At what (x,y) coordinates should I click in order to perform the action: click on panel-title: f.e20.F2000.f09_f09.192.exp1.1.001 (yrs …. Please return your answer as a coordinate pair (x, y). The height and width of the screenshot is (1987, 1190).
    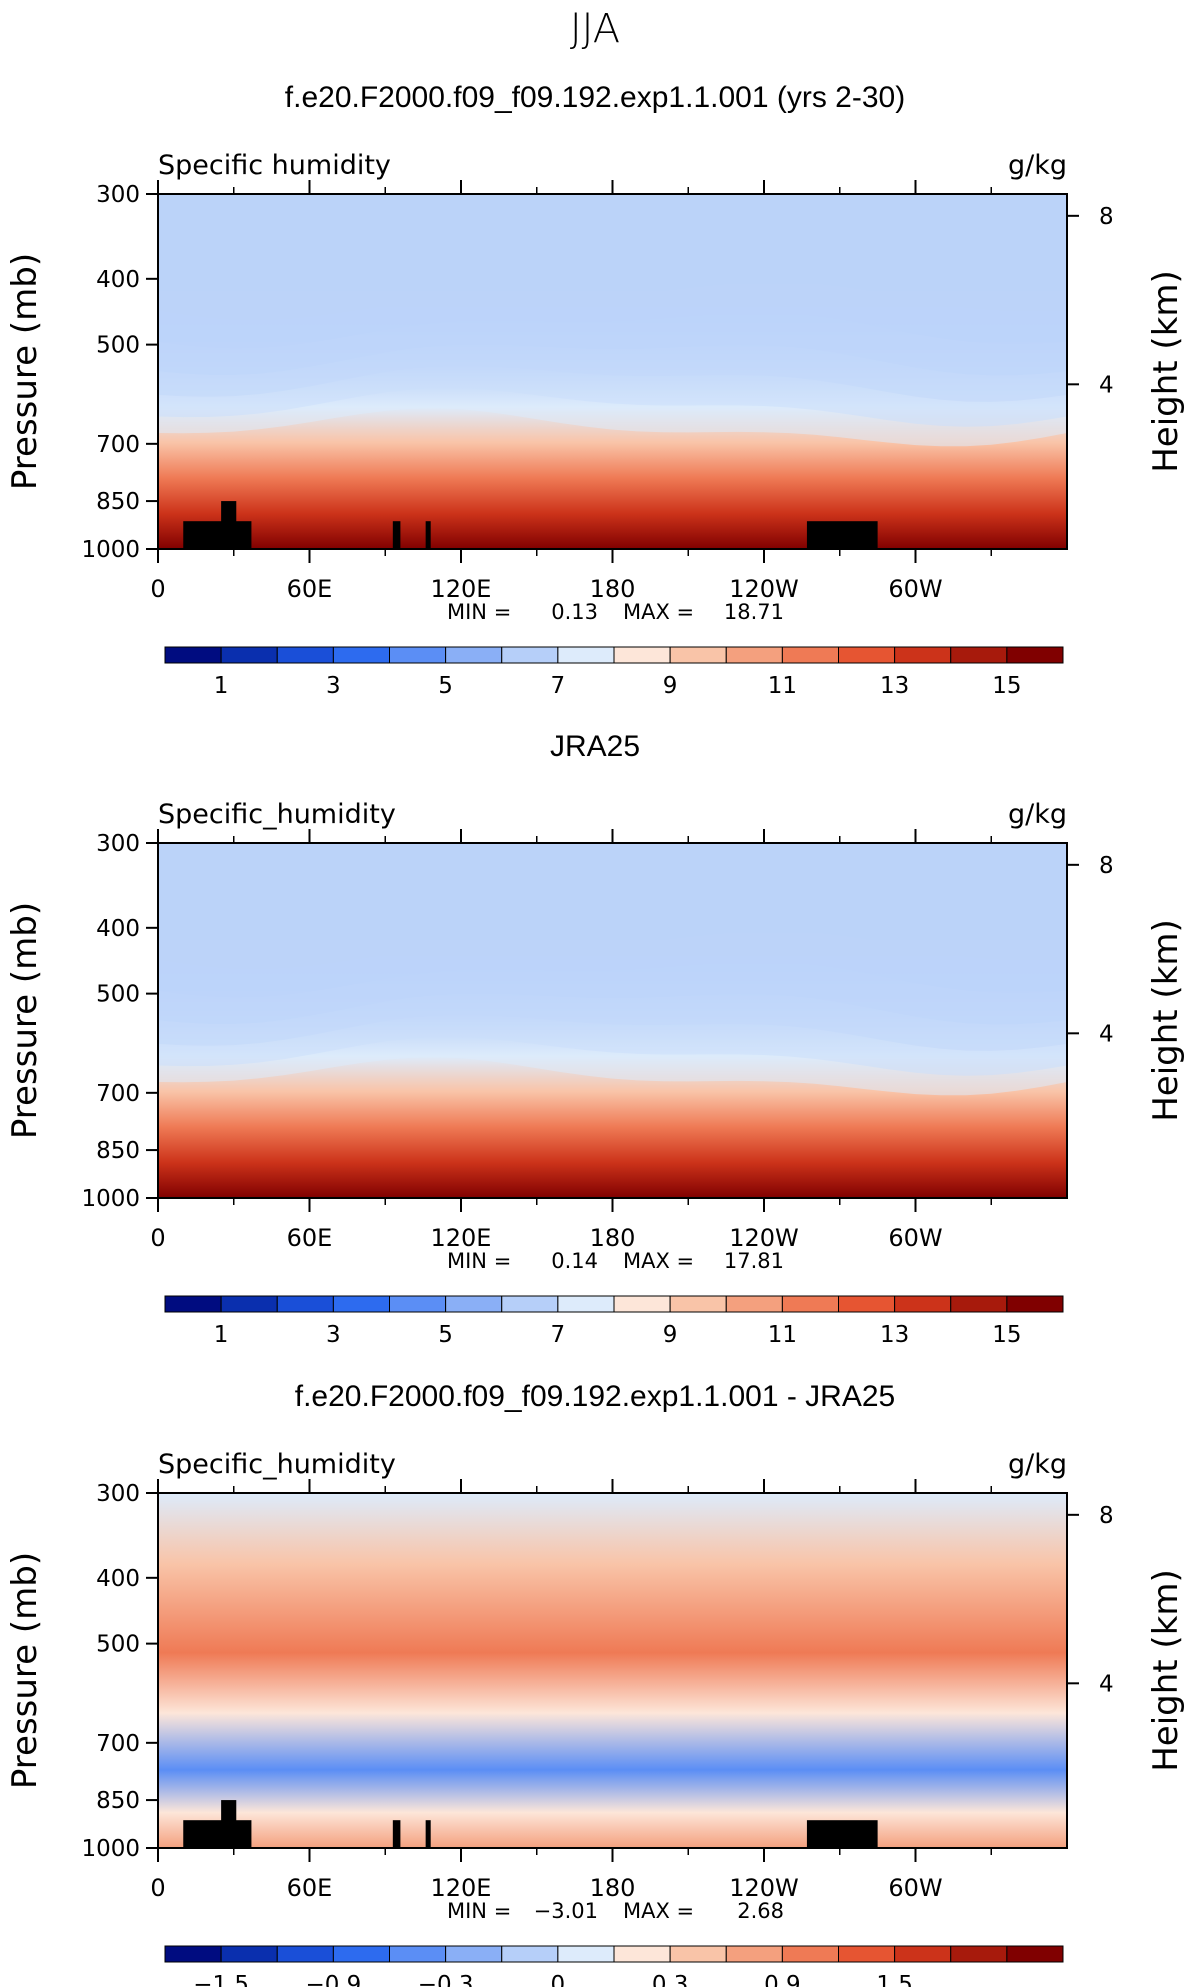
    Looking at the image, I should click on (595, 97).